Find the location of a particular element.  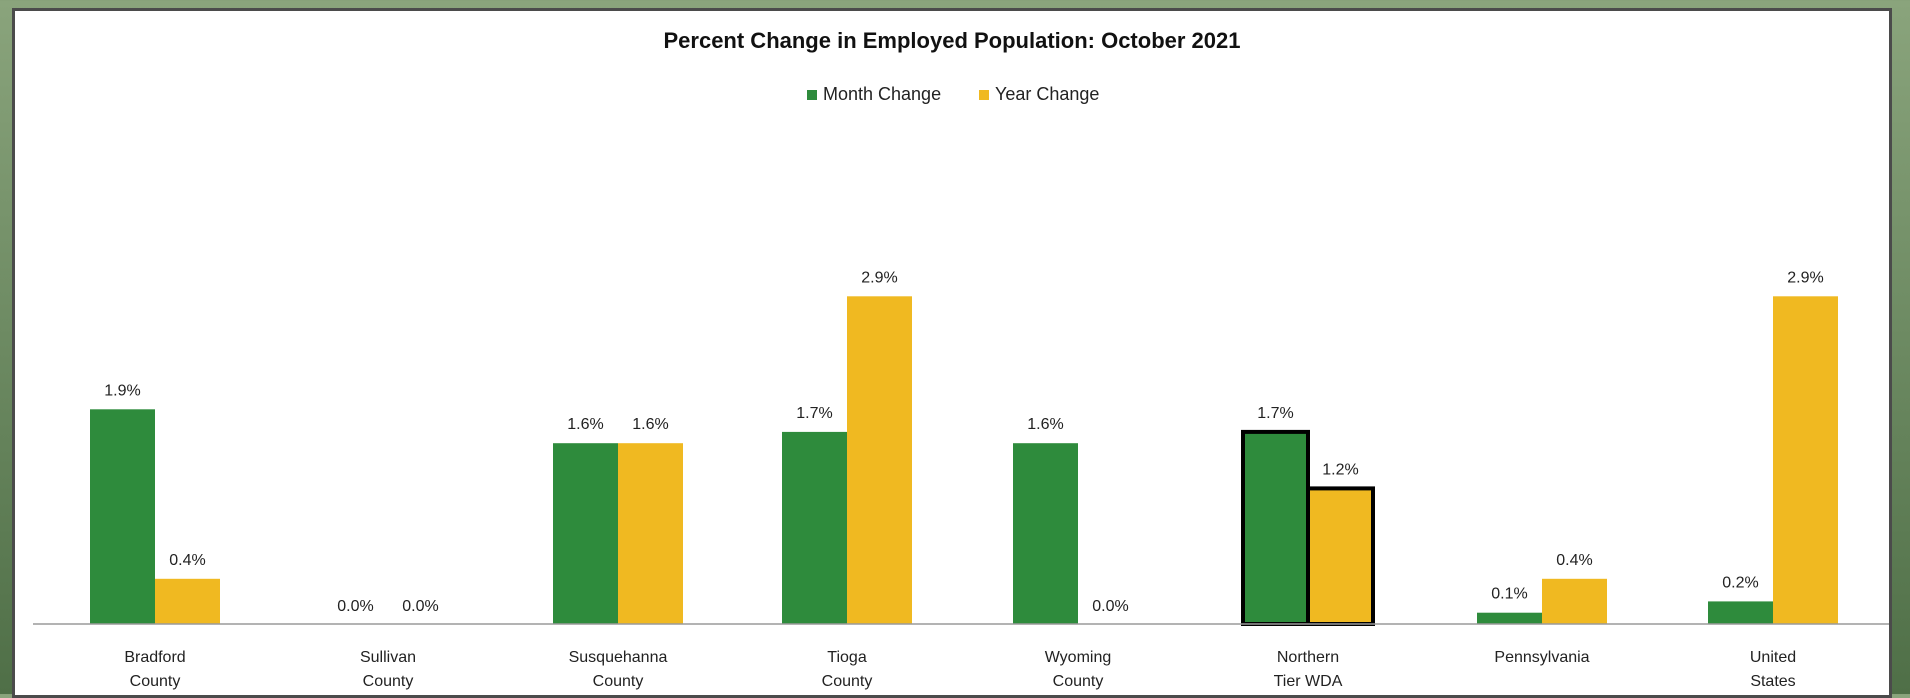

chart-legend: Month Change Year Change is located at coordinates (953, 94).